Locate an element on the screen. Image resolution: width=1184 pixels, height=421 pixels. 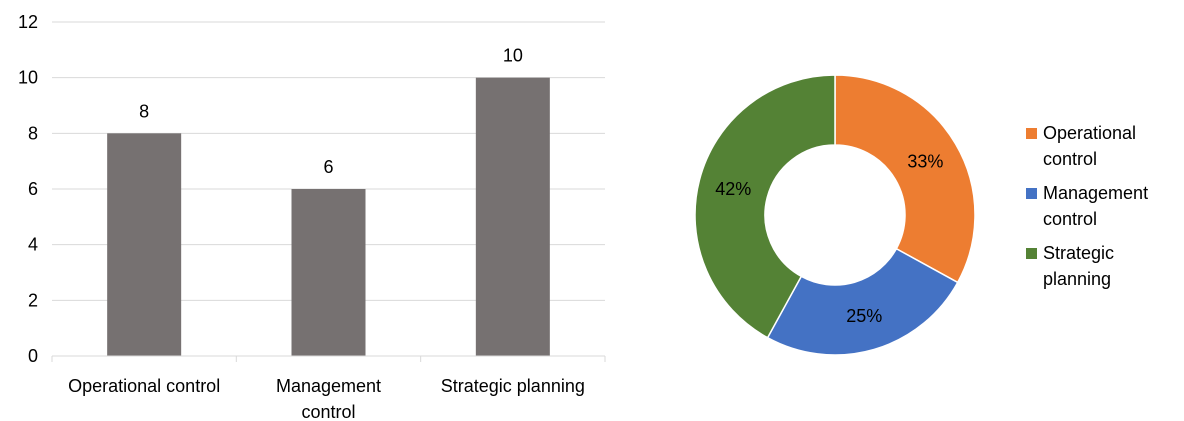
bar-chart-y-axis: 0 2 4 6 8 10 12 is located at coordinates (28, 189).